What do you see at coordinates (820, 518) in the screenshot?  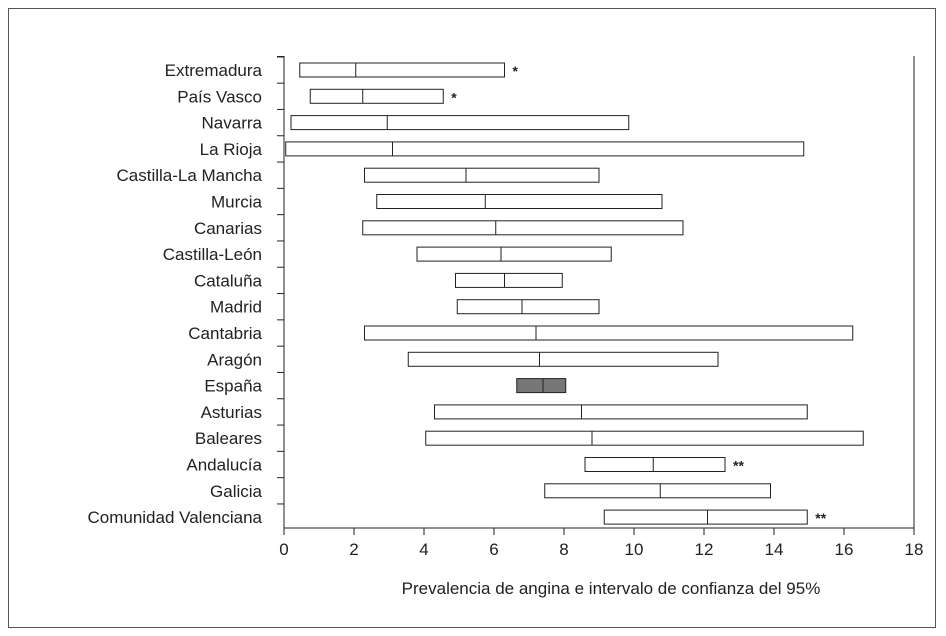 I see `annotation-17: **` at bounding box center [820, 518].